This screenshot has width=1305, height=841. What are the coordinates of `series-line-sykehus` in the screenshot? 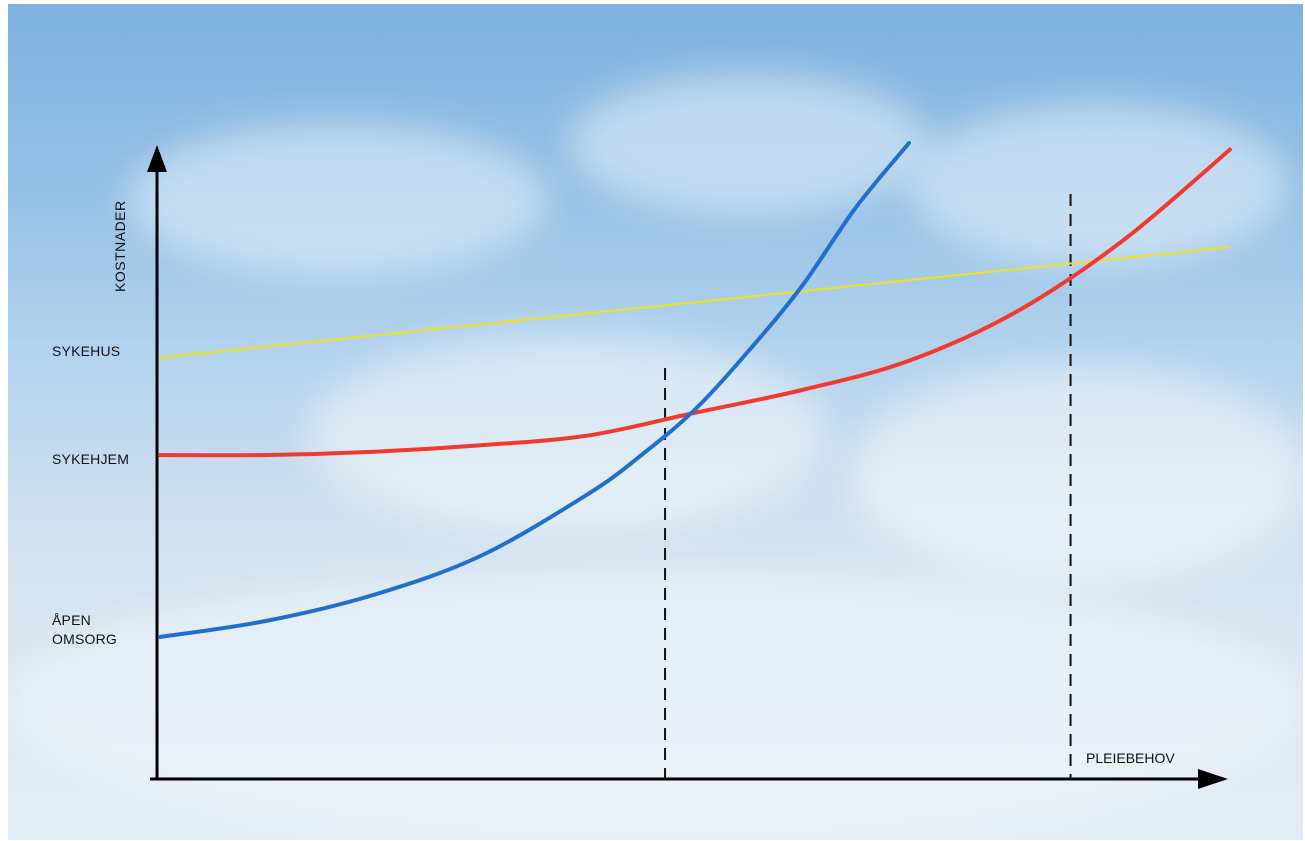 It's located at (695, 302).